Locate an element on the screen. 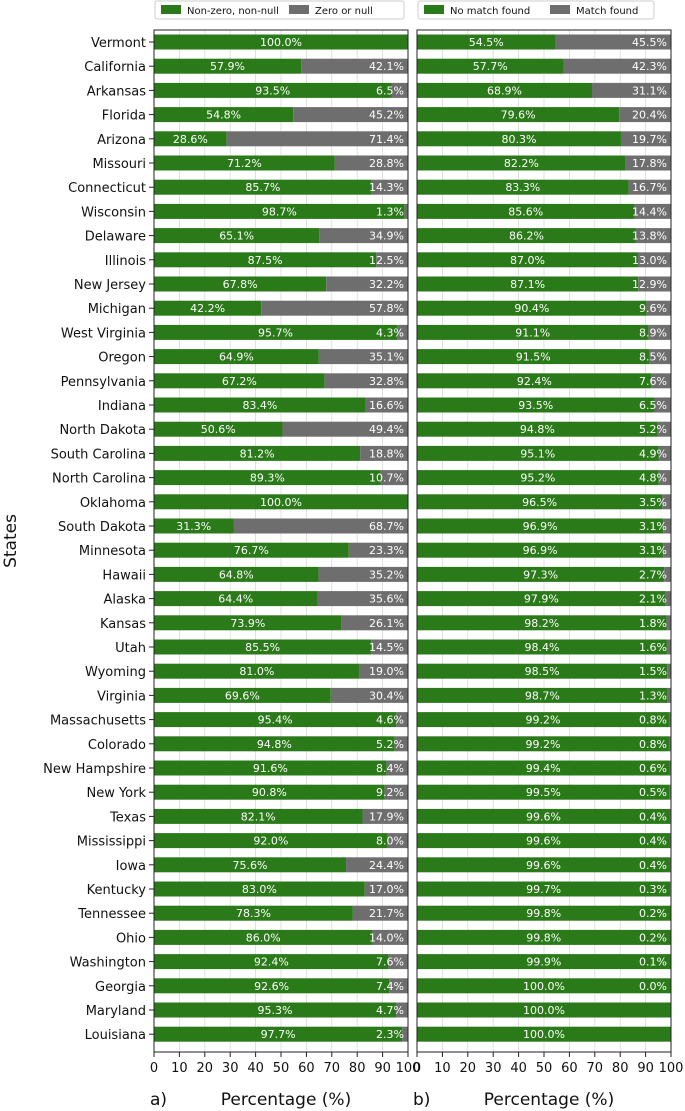 This screenshot has width=685, height=1111. bar-value-label: 94.8% is located at coordinates (274, 744).